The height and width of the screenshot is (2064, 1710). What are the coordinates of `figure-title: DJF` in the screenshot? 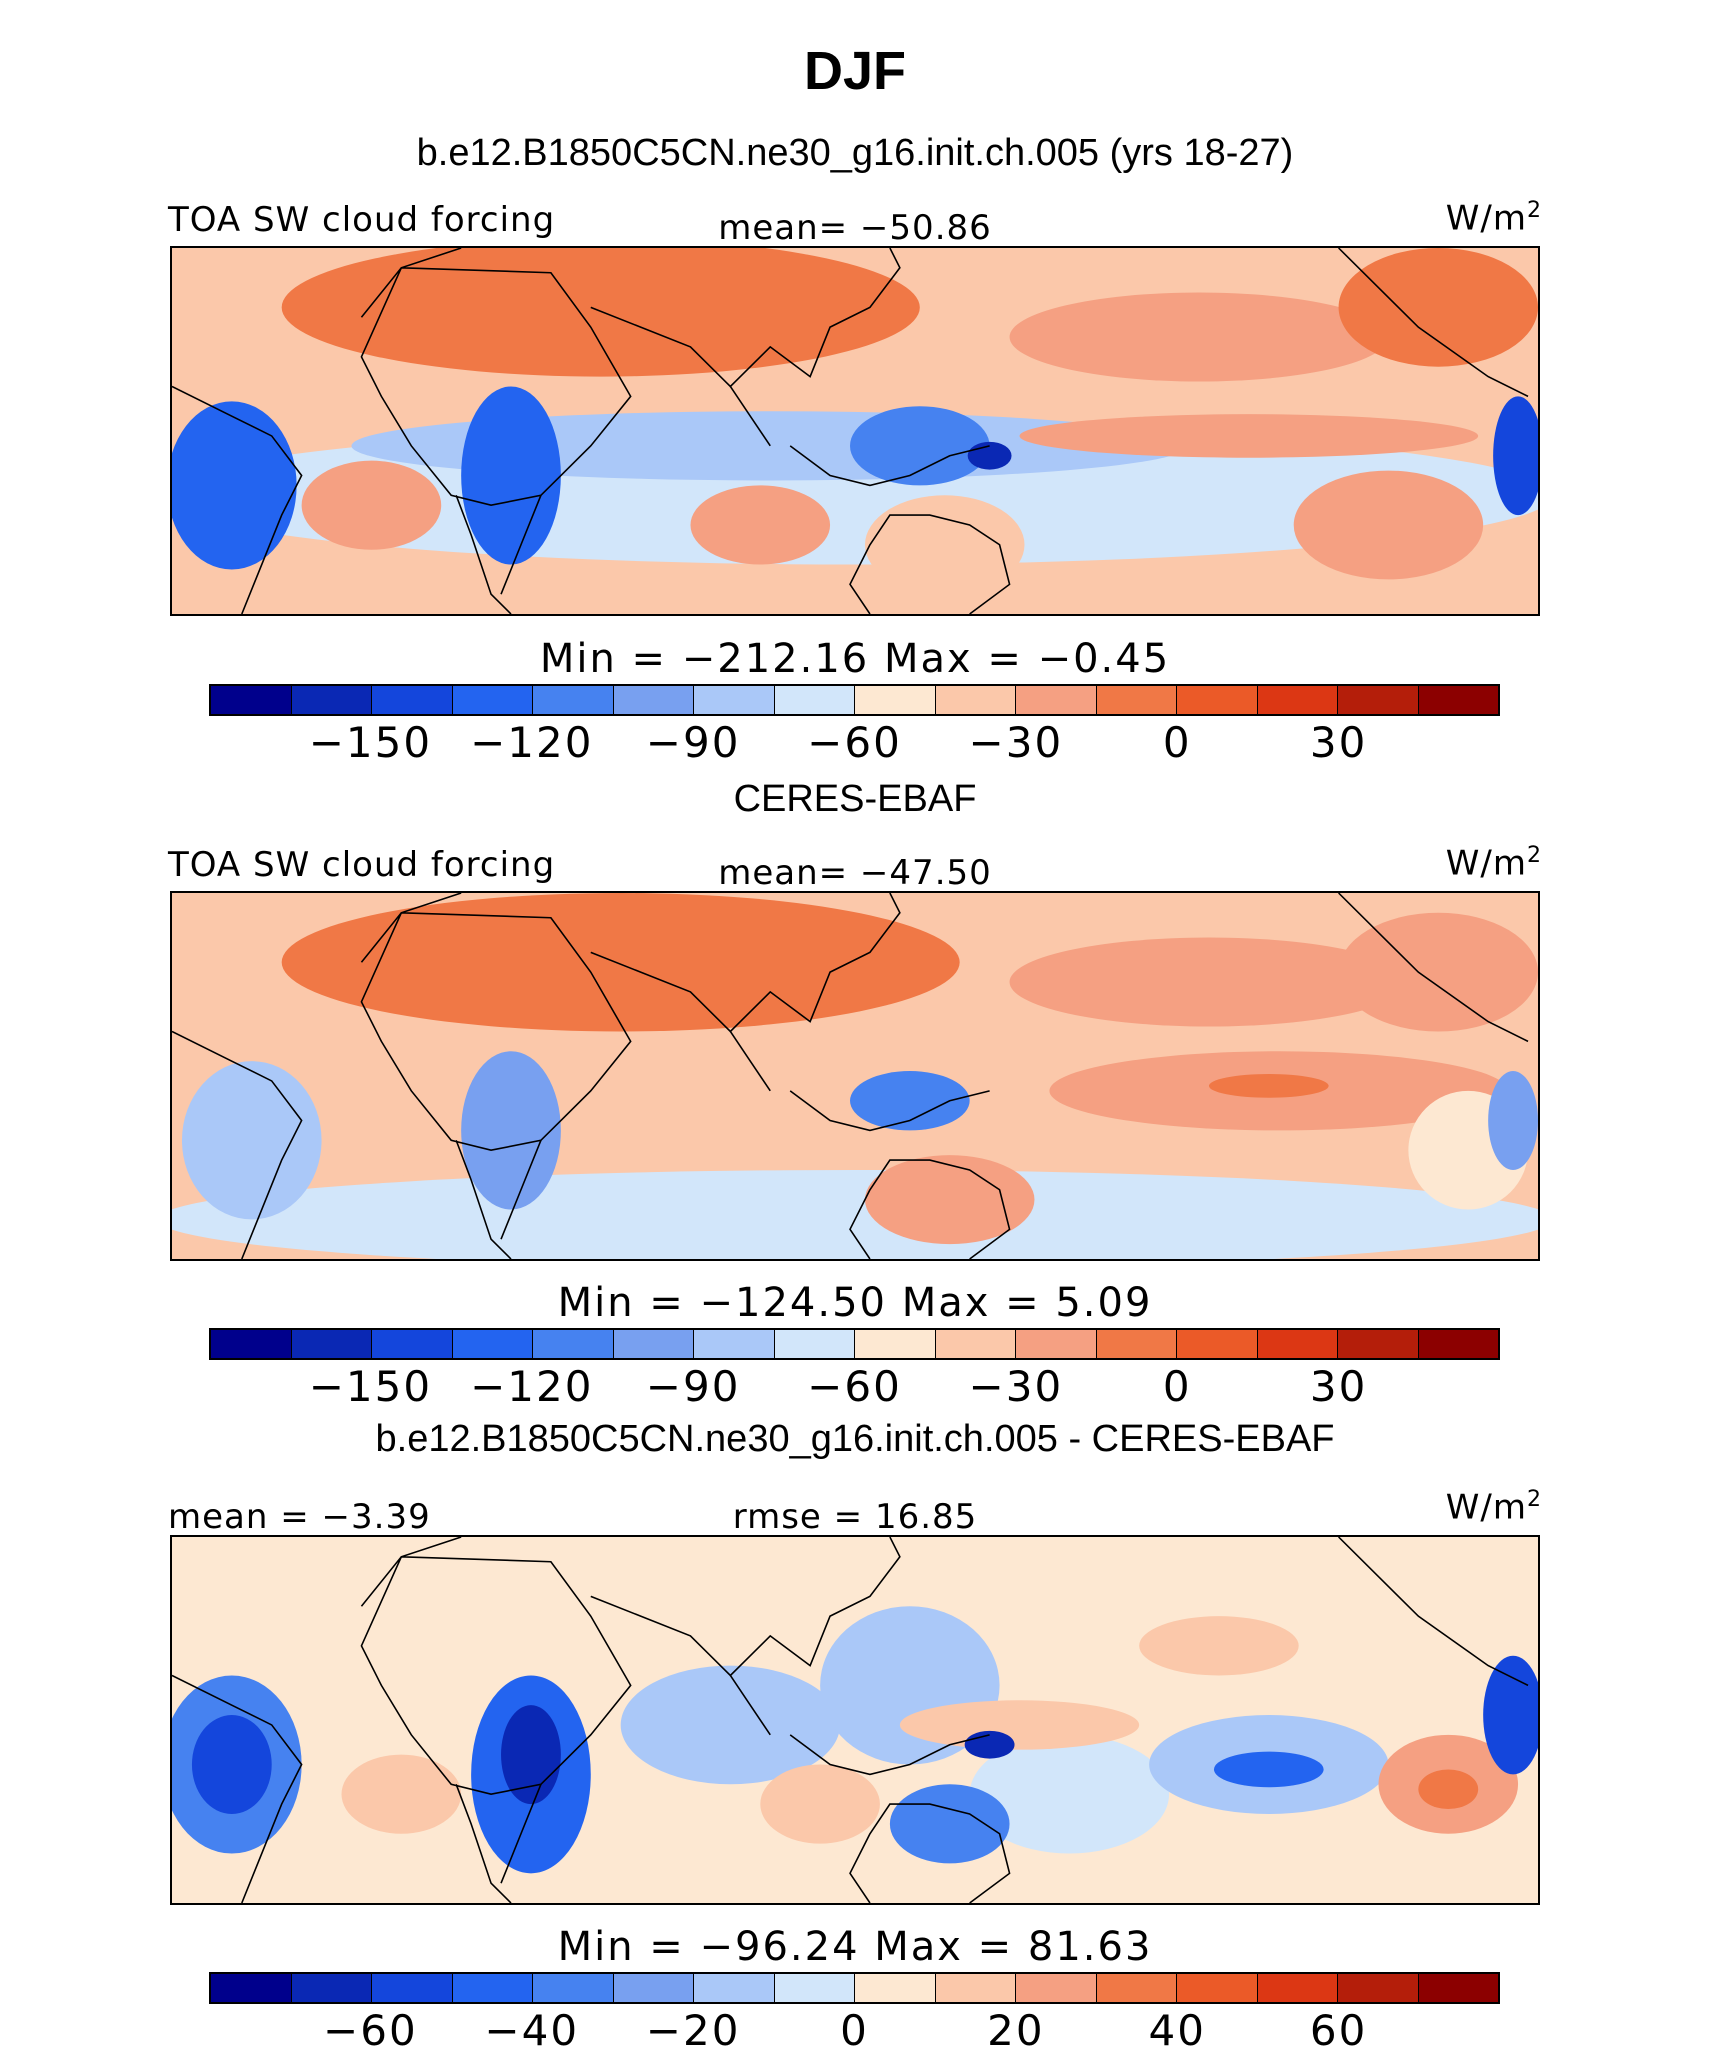 It's located at (854, 71).